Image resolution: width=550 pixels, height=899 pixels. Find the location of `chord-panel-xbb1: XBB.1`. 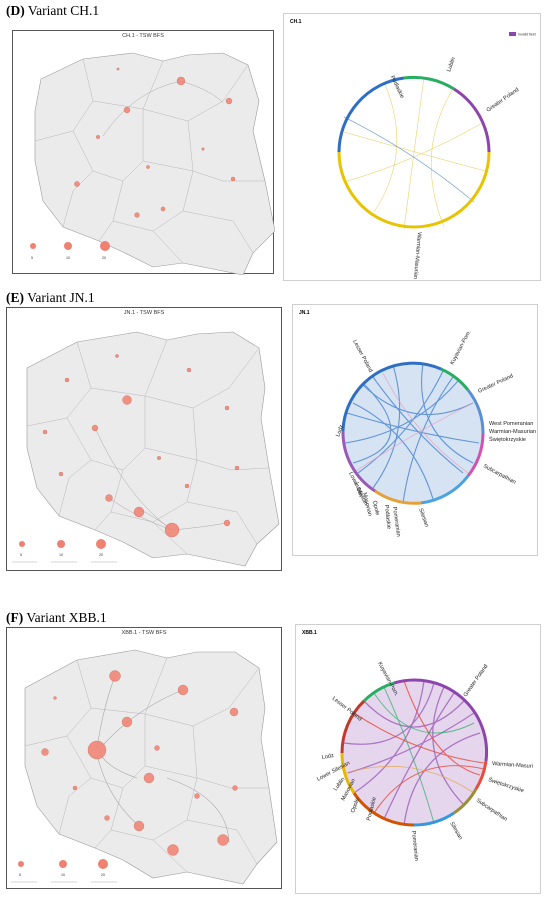

chord-panel-xbb1: XBB.1 is located at coordinates (418, 759).